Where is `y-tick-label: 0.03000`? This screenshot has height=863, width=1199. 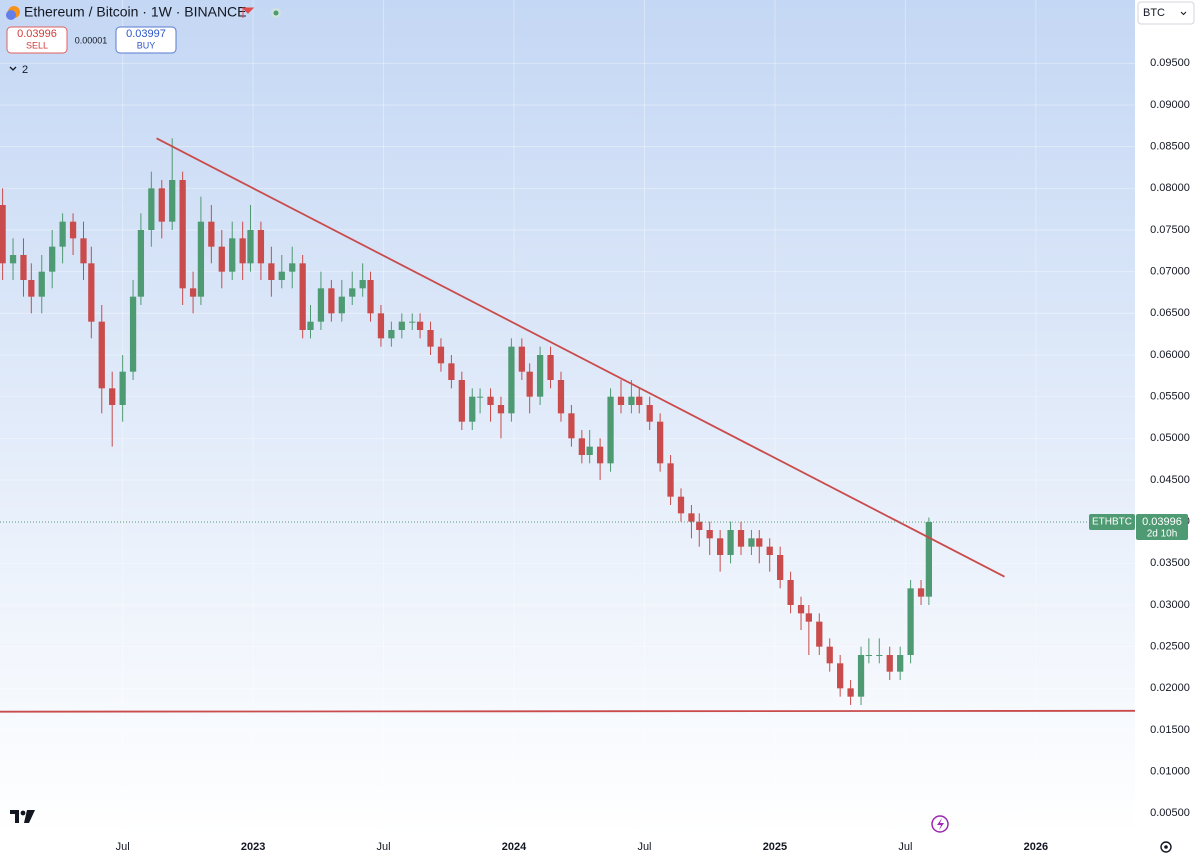
y-tick-label: 0.03000 is located at coordinates (1170, 605).